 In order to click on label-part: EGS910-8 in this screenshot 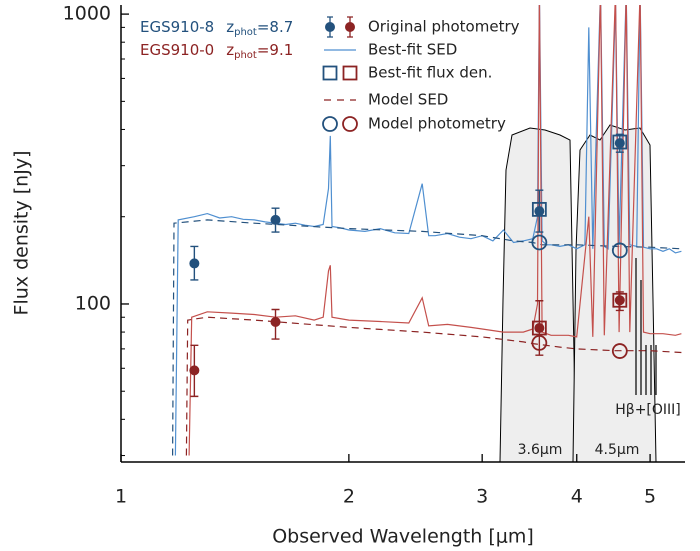, I will do `click(177, 27)`.